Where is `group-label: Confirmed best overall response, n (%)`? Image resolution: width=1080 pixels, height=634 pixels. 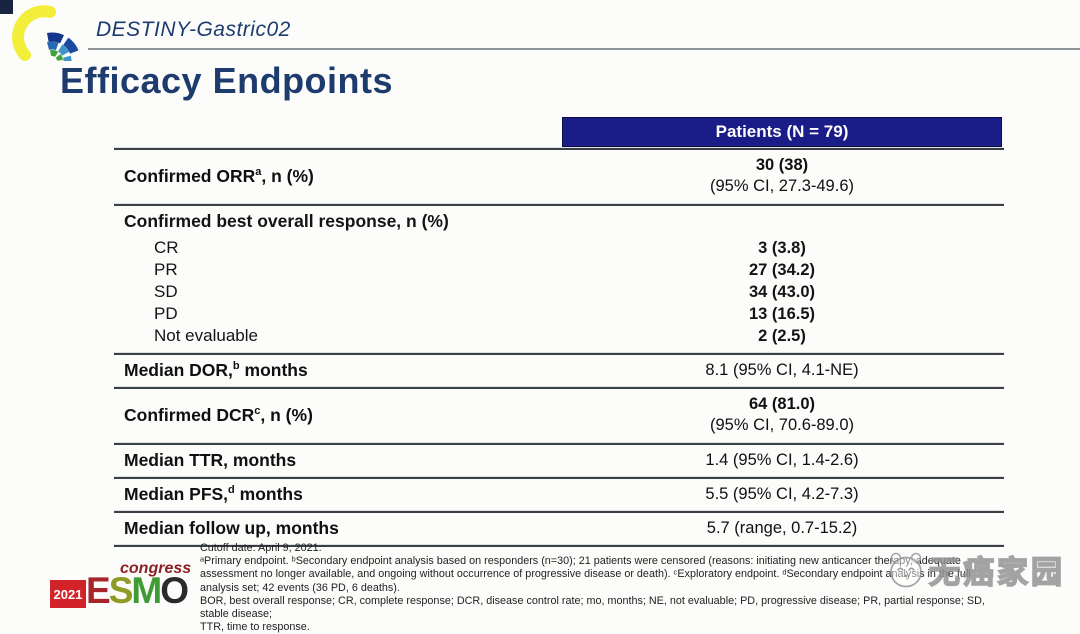
group-label: Confirmed best overall response, n (%) is located at coordinates (286, 221).